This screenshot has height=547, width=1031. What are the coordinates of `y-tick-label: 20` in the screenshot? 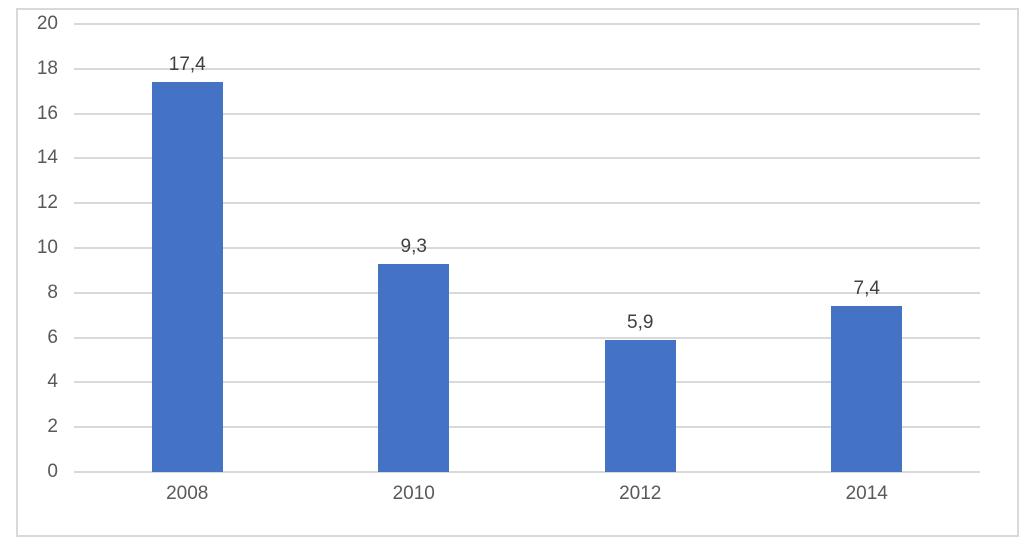 It's located at (47, 23).